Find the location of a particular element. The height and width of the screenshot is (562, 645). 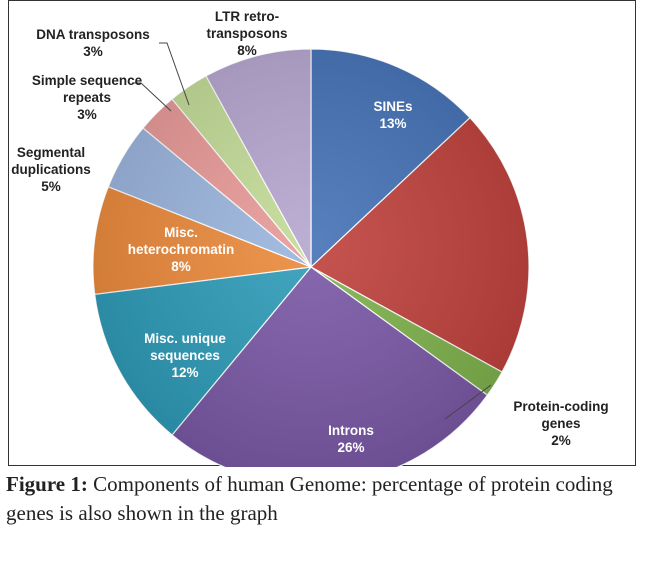

figure-caption-label: Figure 1: is located at coordinates (47, 484).